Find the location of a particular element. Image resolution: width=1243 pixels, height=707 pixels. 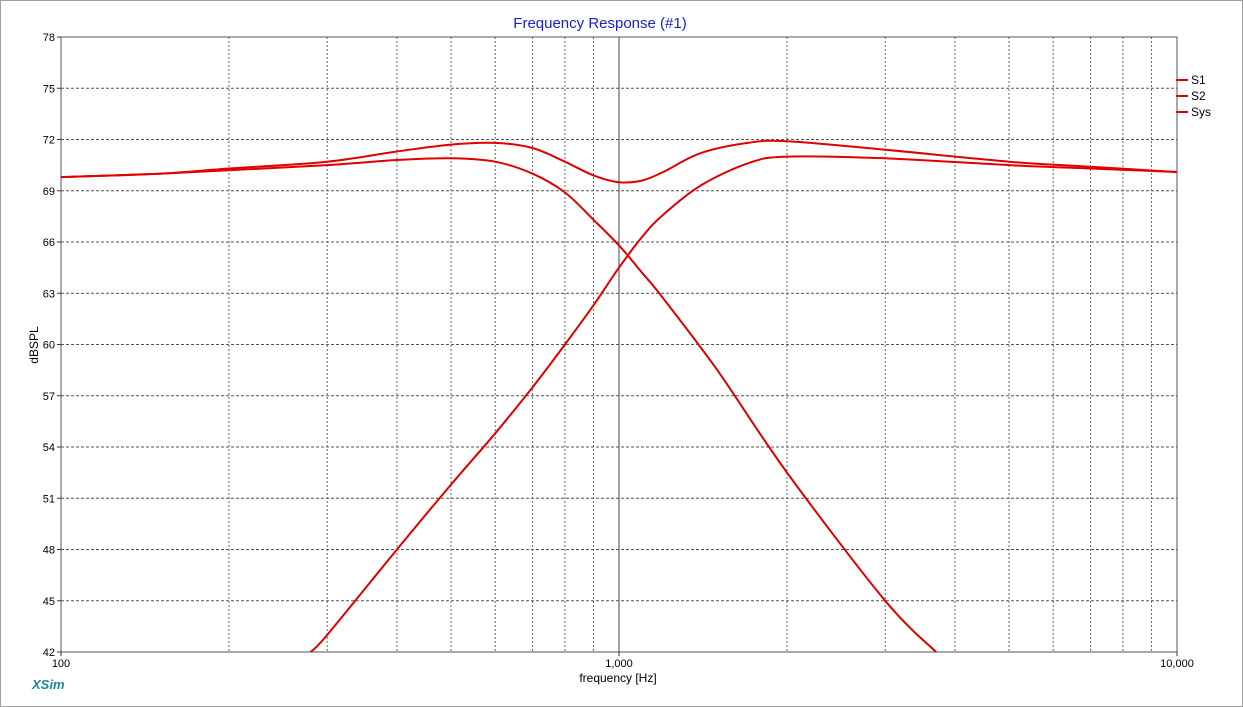

brand-logo: XSim is located at coordinates (48, 684).